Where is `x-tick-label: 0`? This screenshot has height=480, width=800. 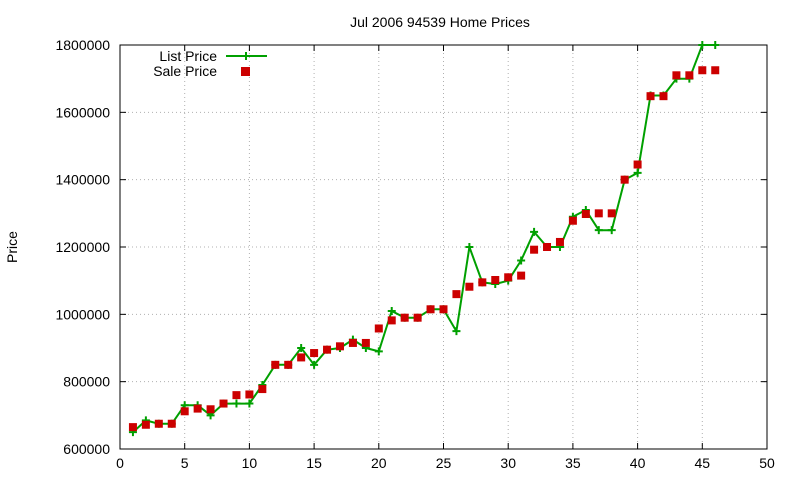
x-tick-label: 0 is located at coordinates (120, 463).